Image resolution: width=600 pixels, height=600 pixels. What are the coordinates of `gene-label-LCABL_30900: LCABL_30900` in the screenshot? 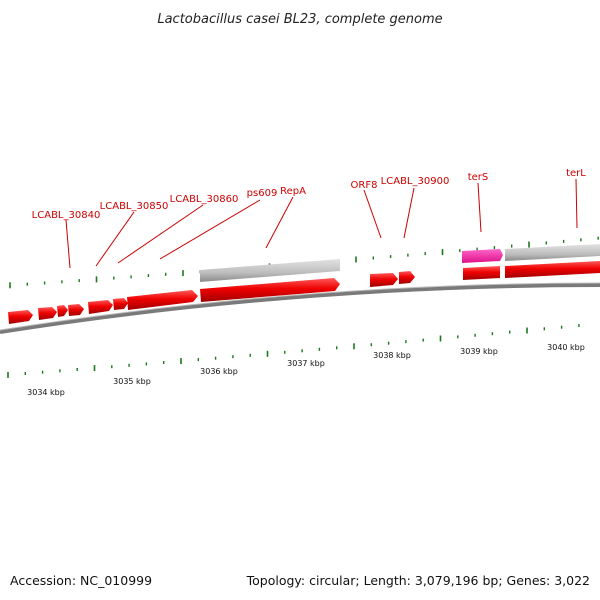 It's located at (415, 181).